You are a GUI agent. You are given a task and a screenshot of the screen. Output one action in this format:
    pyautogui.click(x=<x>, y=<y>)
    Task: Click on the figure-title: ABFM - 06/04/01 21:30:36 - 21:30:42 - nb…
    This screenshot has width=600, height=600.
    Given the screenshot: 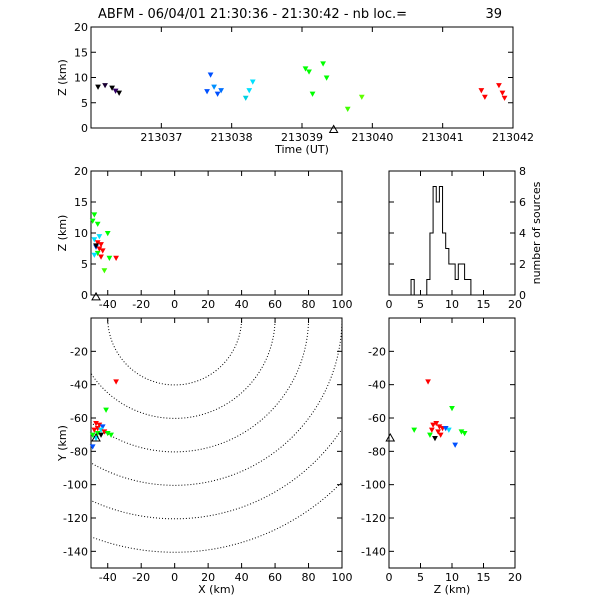 What is the action you would take?
    pyautogui.click(x=252, y=14)
    